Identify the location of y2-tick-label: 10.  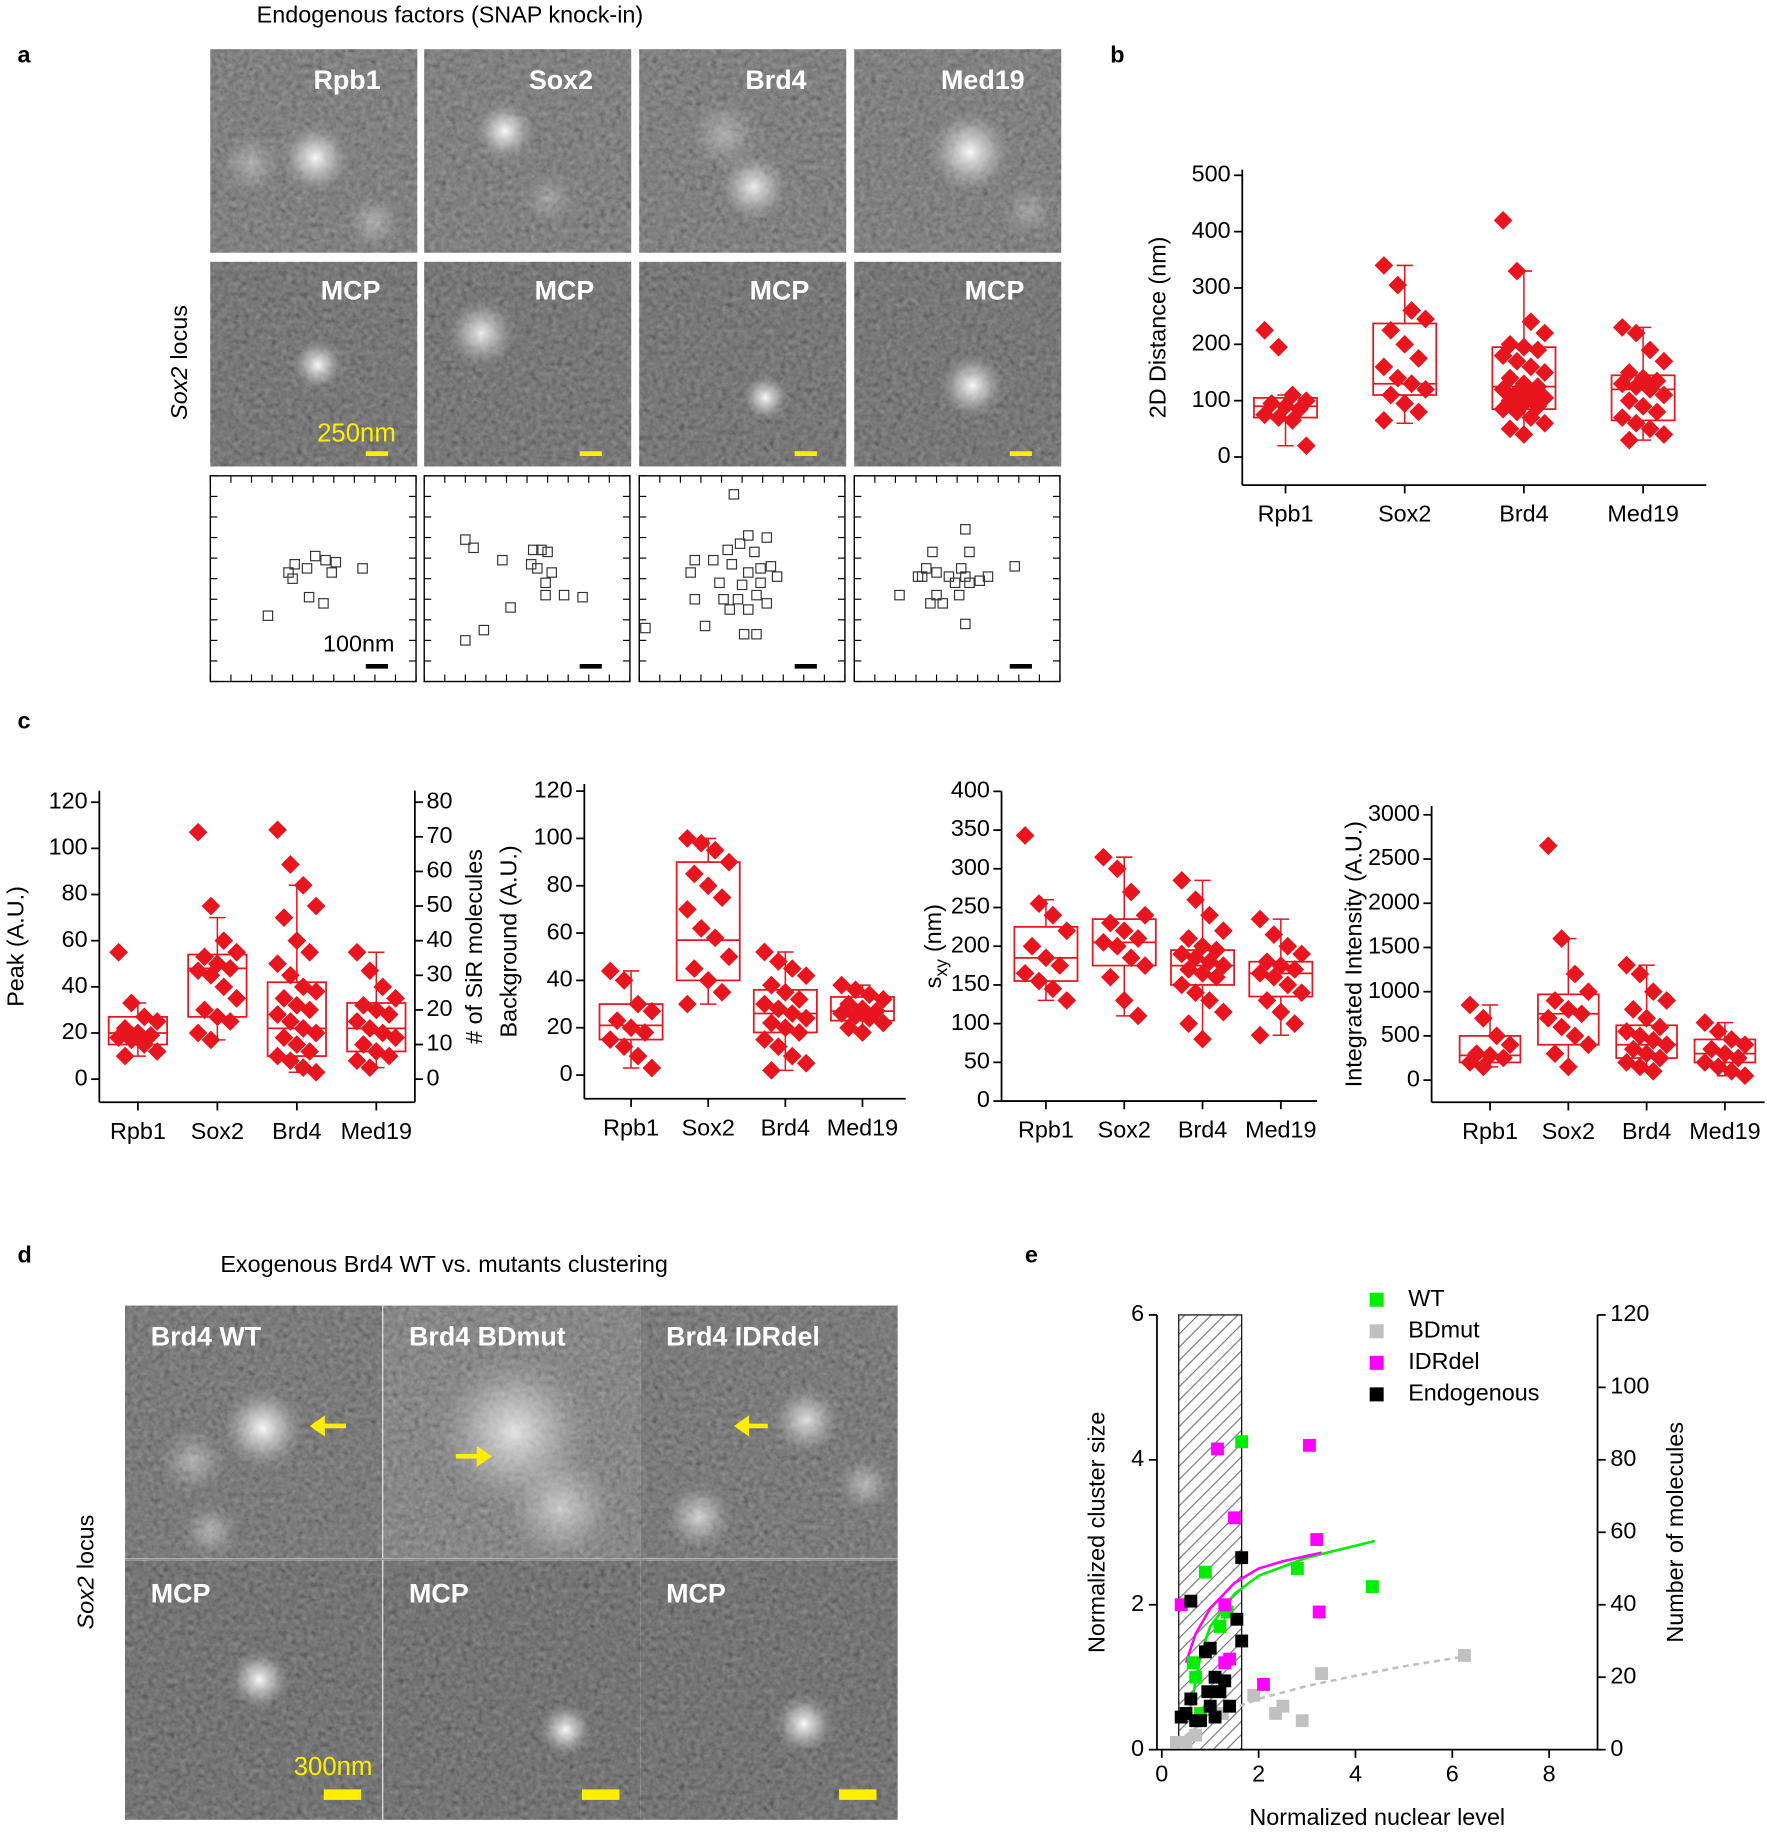
(440, 1043).